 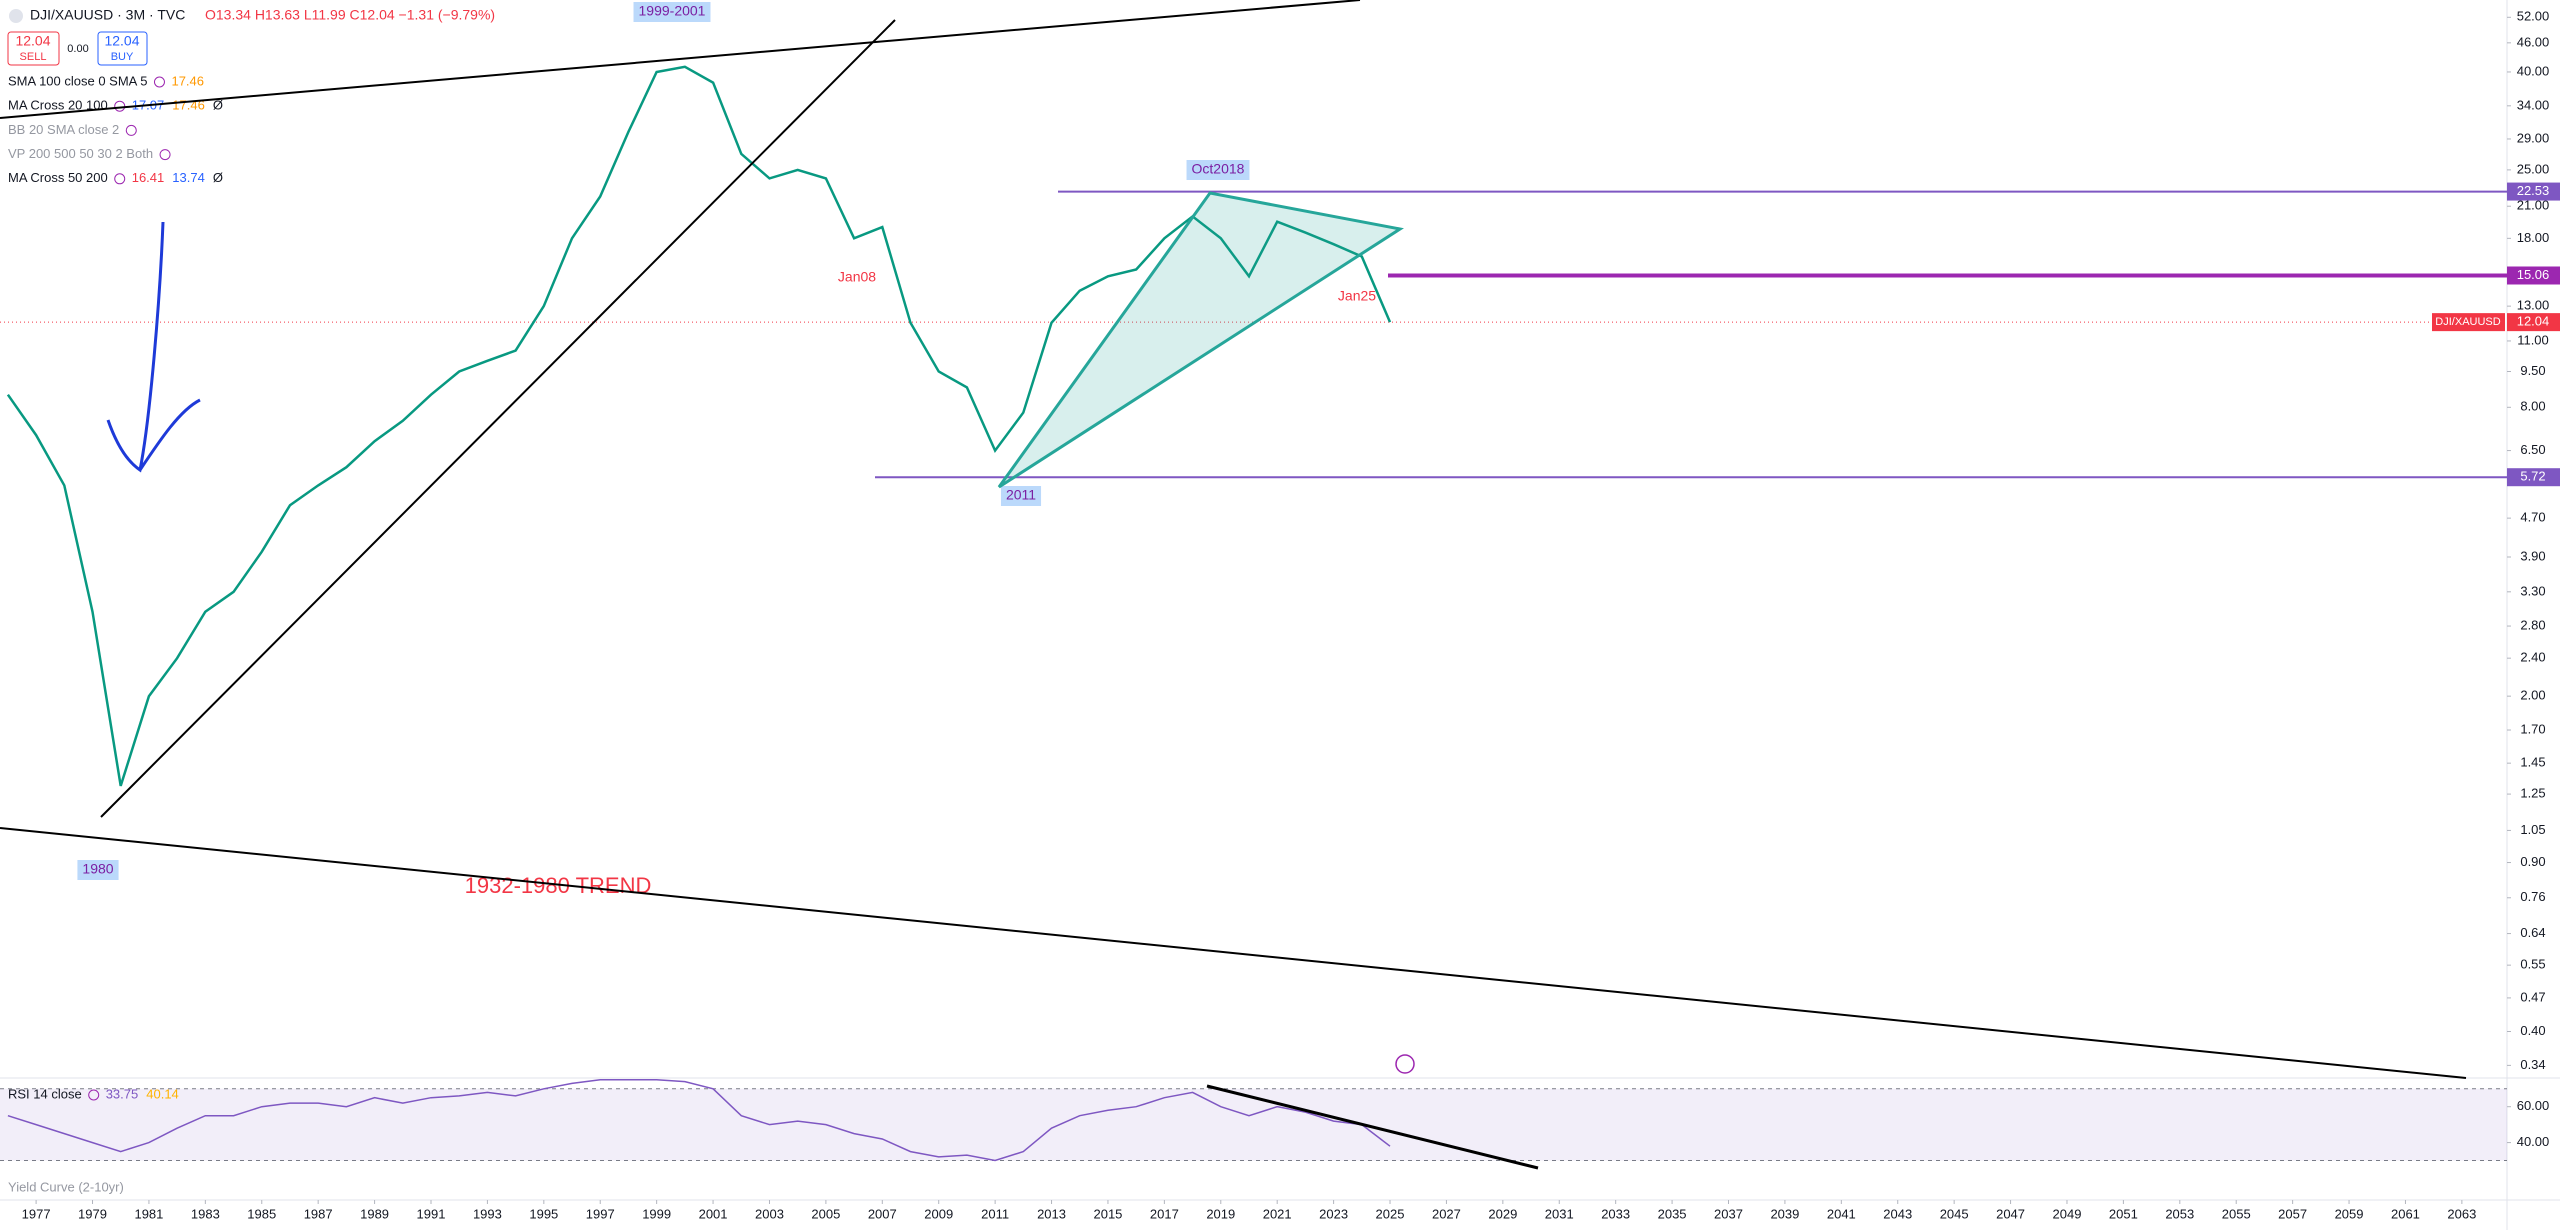 What do you see at coordinates (1107, 1213) in the screenshot?
I see `x-tick-label: 2015` at bounding box center [1107, 1213].